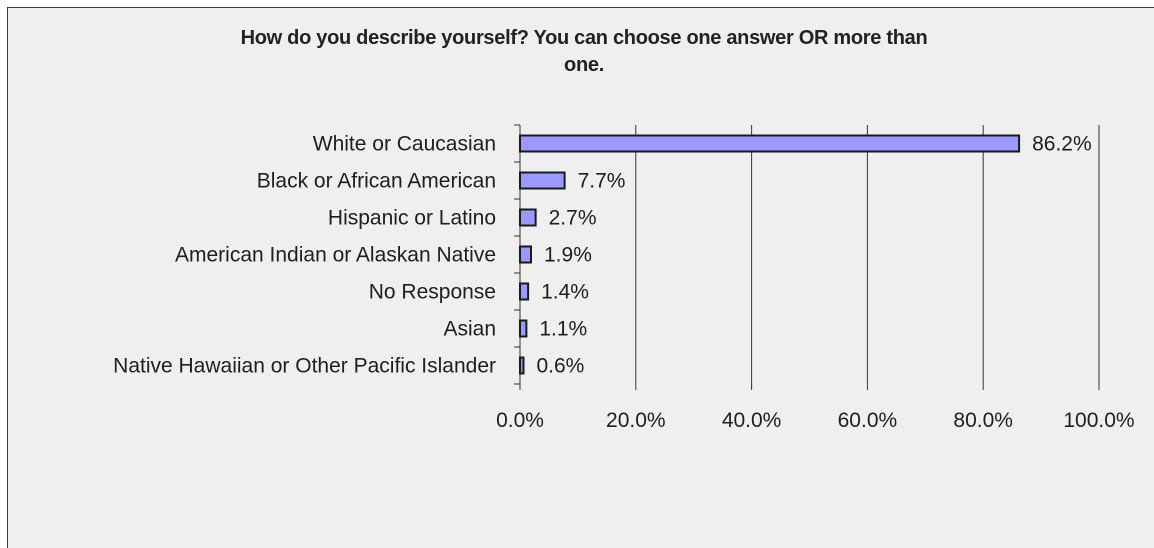  I want to click on category-label: No Response, so click(432, 292).